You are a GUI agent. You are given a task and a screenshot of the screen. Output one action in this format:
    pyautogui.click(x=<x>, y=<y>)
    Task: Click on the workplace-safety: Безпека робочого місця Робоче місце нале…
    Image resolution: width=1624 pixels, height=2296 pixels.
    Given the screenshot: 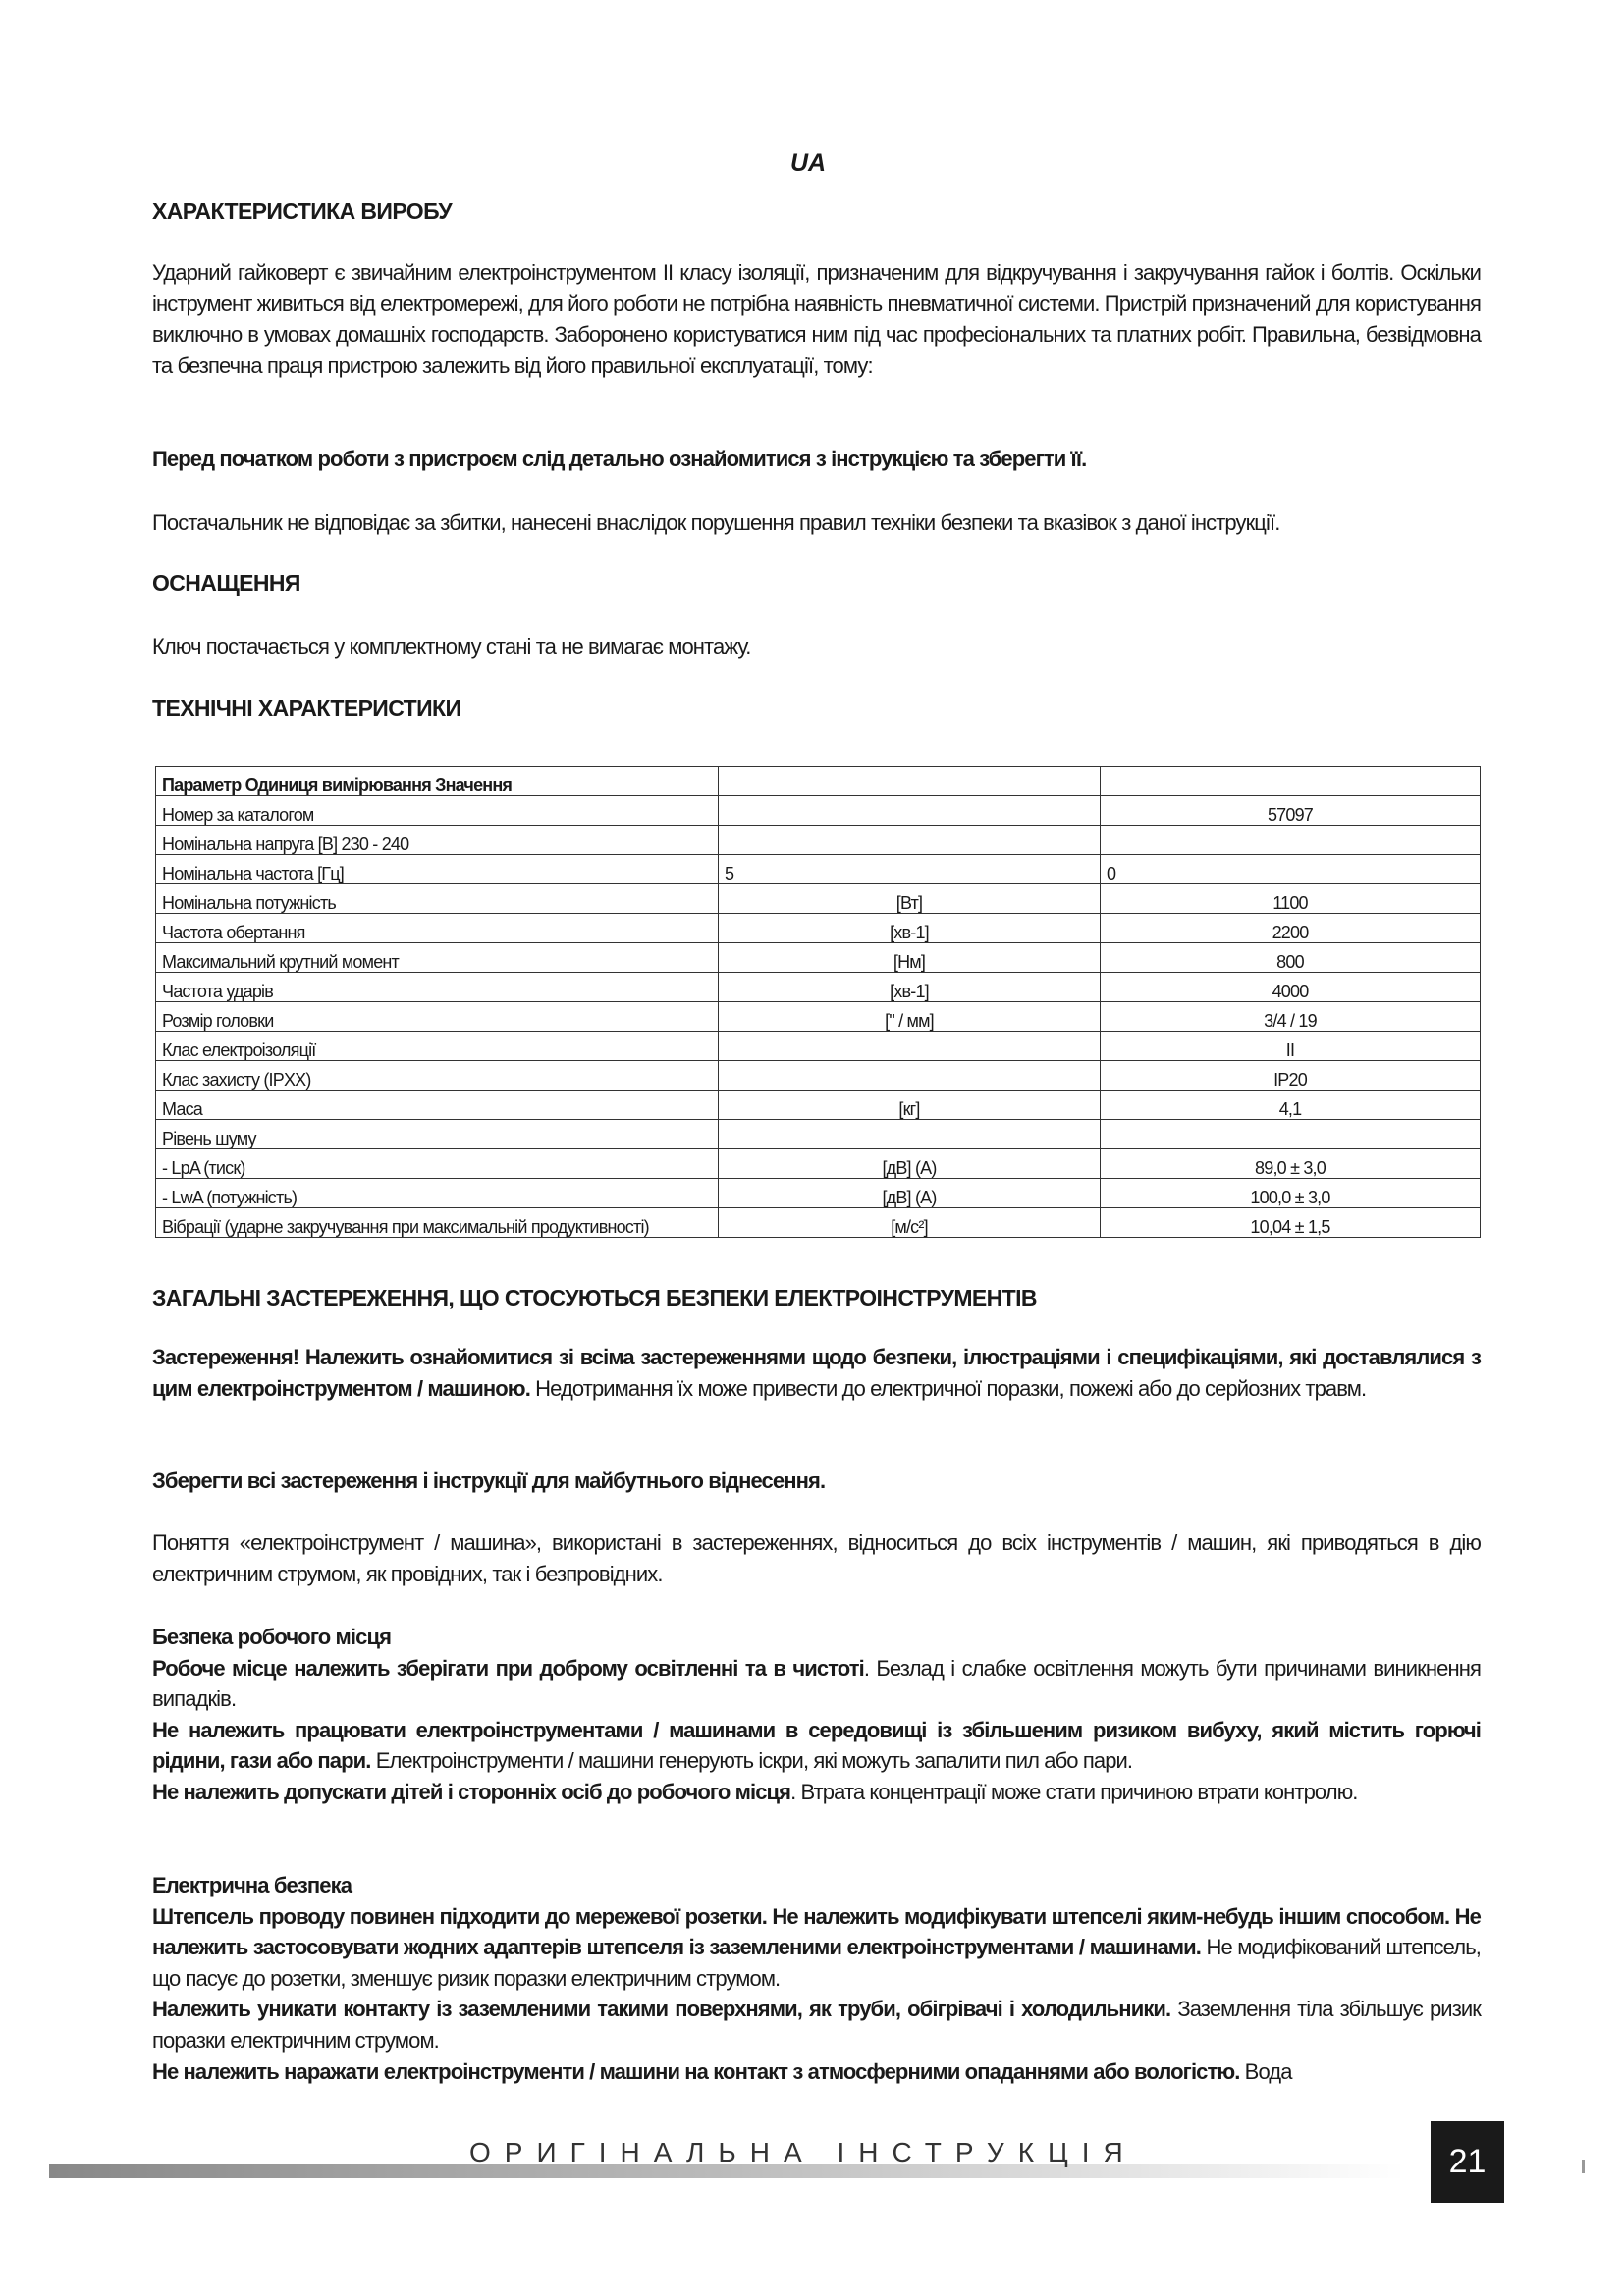 What is the action you would take?
    pyautogui.click(x=817, y=1715)
    